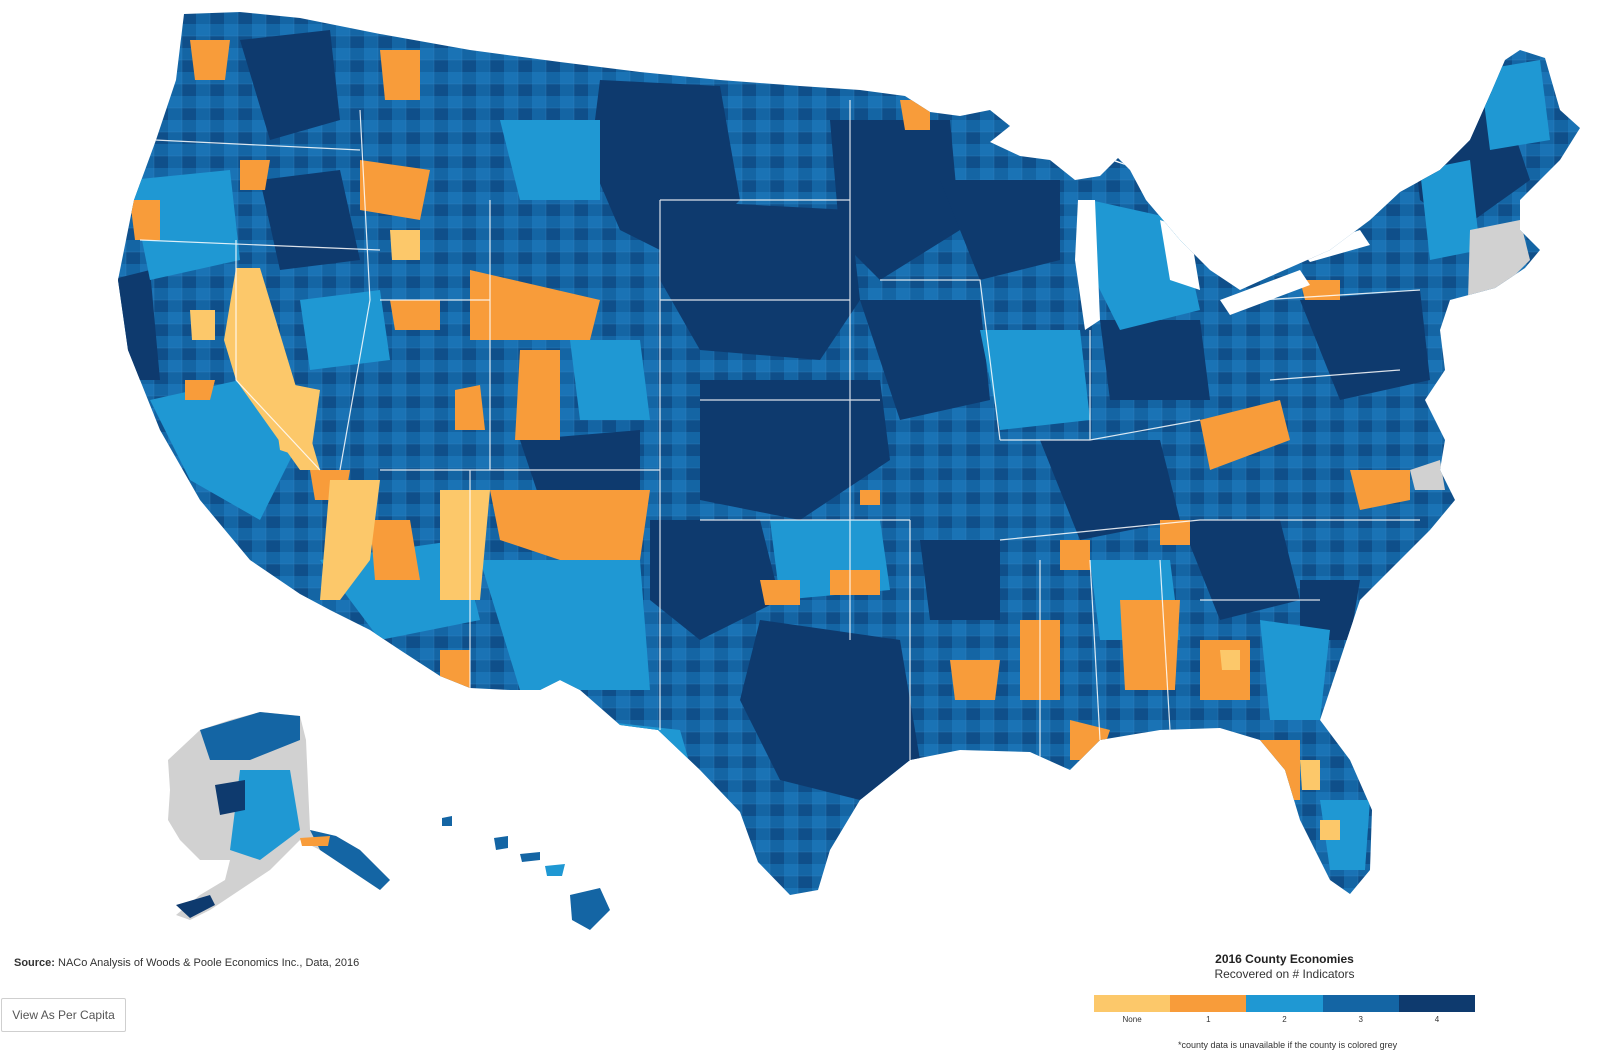  I want to click on legend-label-4: 4, so click(1437, 1019).